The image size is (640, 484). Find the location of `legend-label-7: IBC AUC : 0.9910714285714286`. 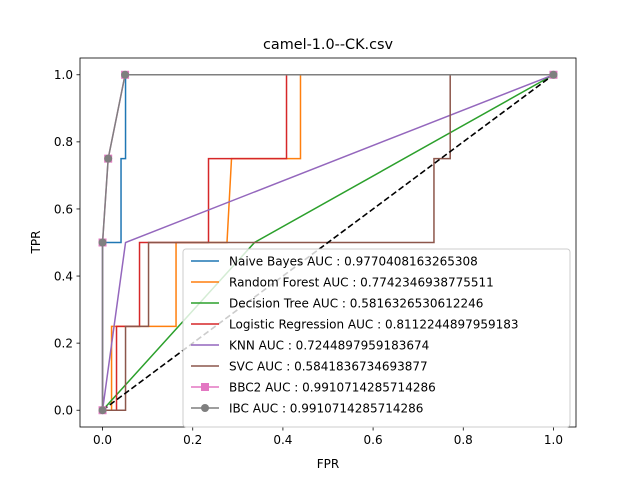

legend-label-7: IBC AUC : 0.9910714285714286 is located at coordinates (326, 409).